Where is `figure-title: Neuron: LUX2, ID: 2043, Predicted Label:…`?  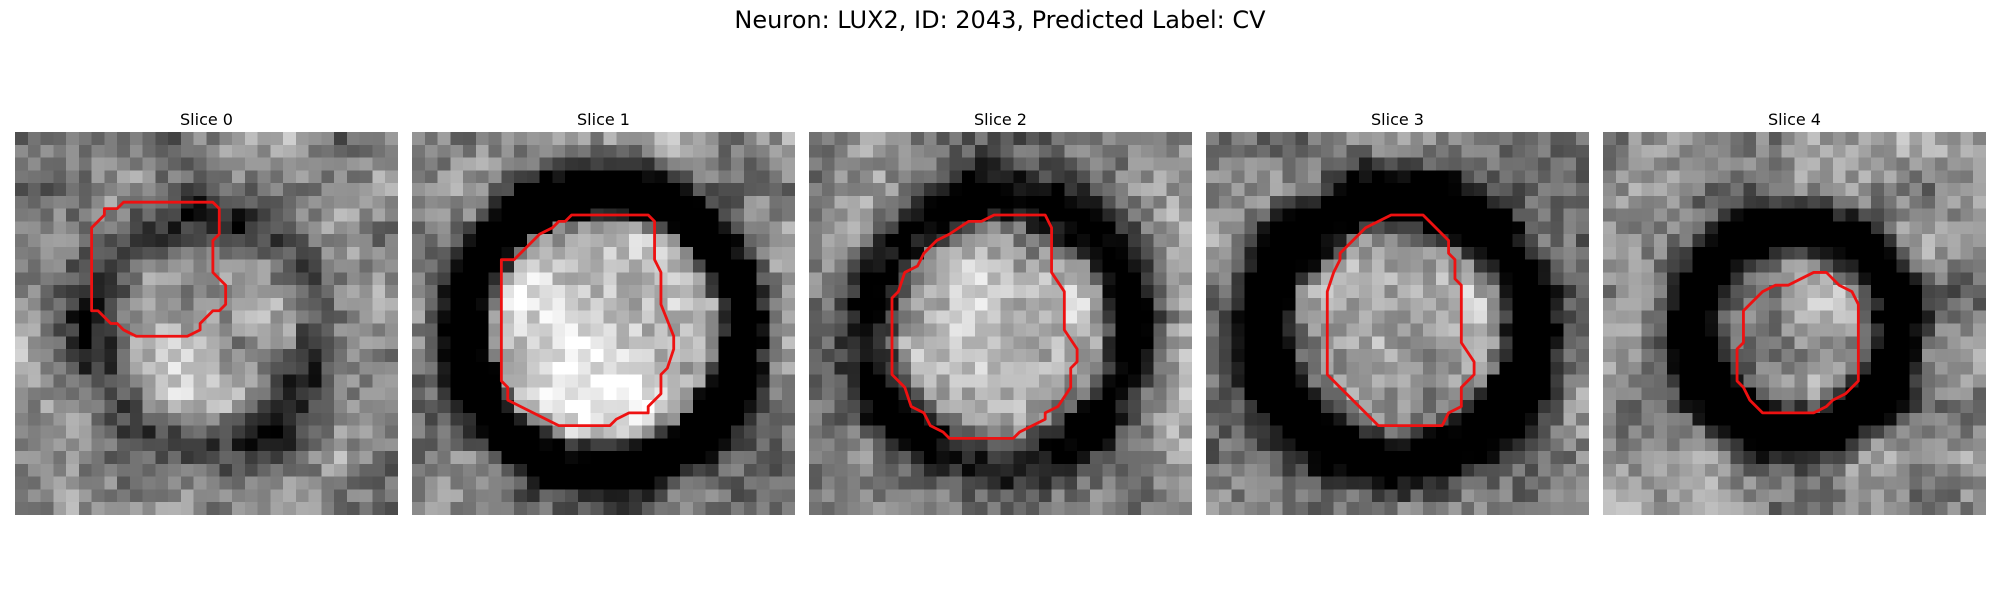 figure-title: Neuron: LUX2, ID: 2043, Predicted Label:… is located at coordinates (1000, 20).